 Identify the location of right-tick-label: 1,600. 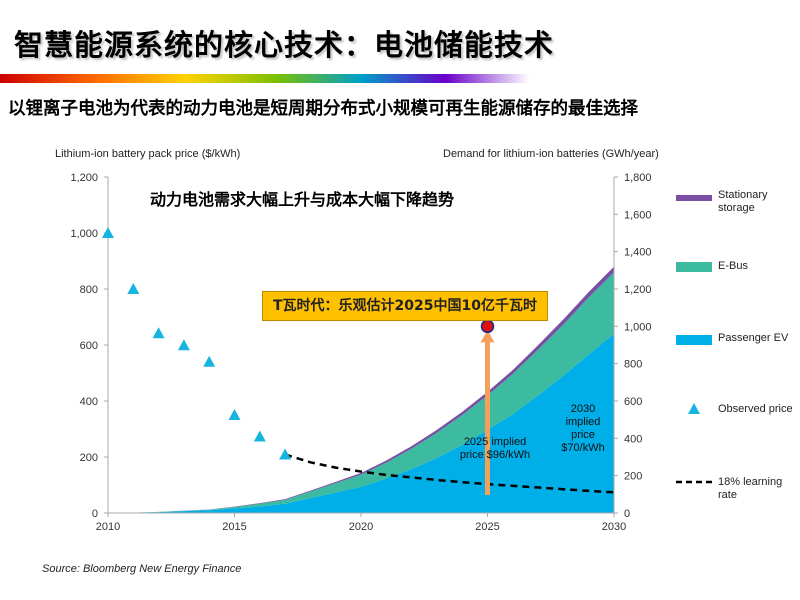
(638, 215).